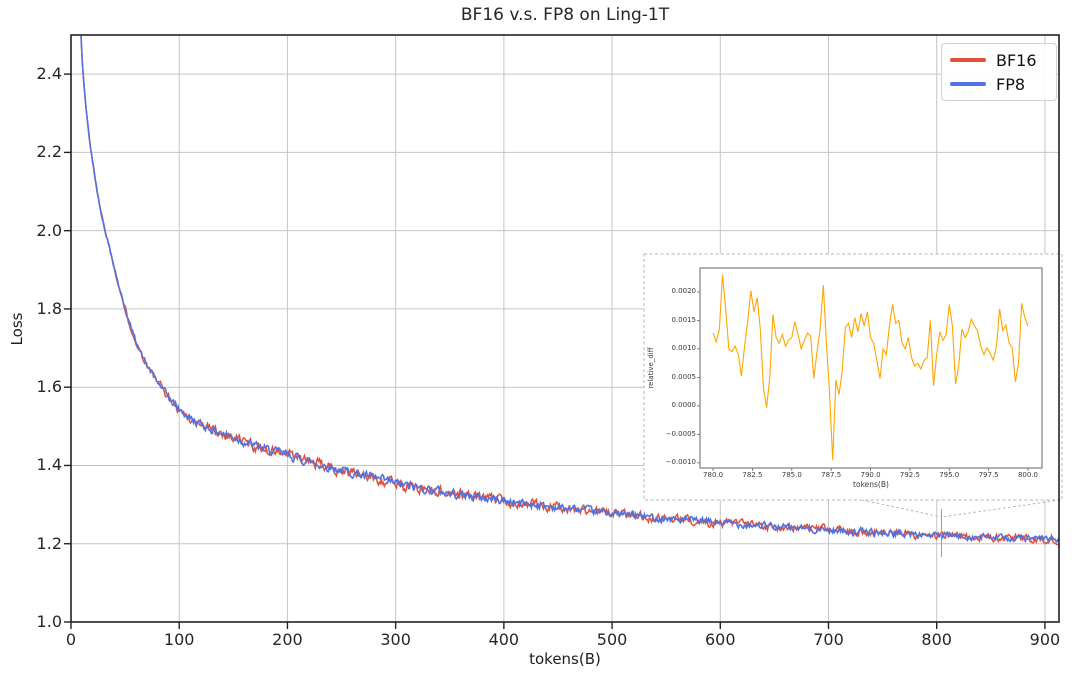 The height and width of the screenshot is (680, 1080). What do you see at coordinates (999, 72) in the screenshot?
I see `legend-box: BF16 FP8` at bounding box center [999, 72].